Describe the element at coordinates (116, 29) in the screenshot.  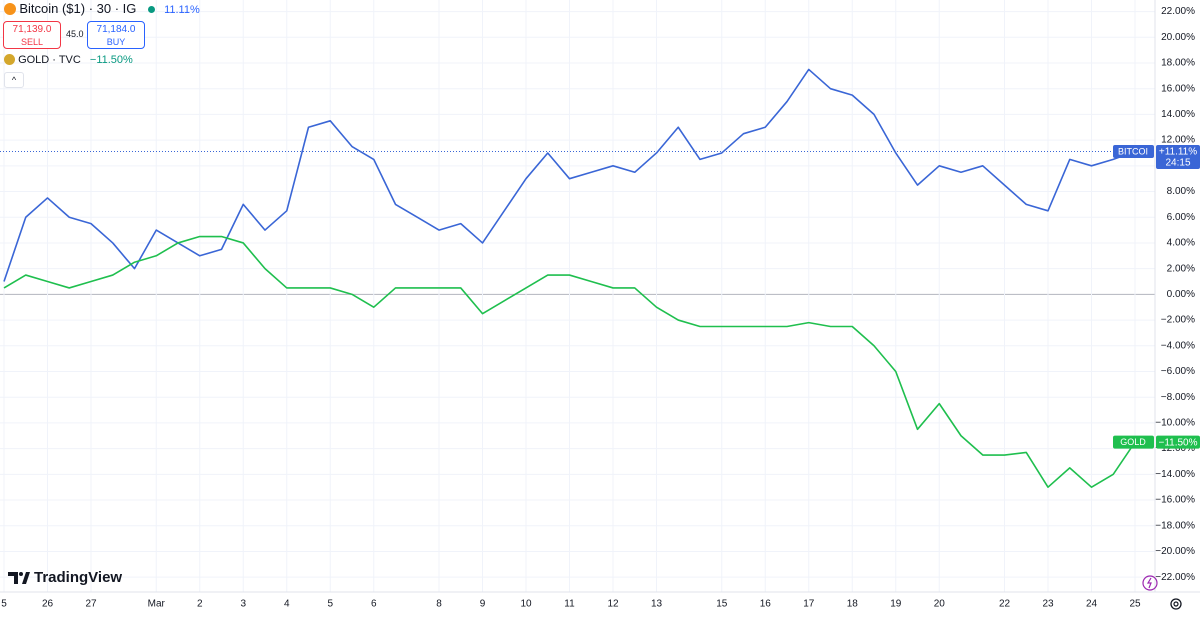
I see `buy-price: 71,184.0` at that location.